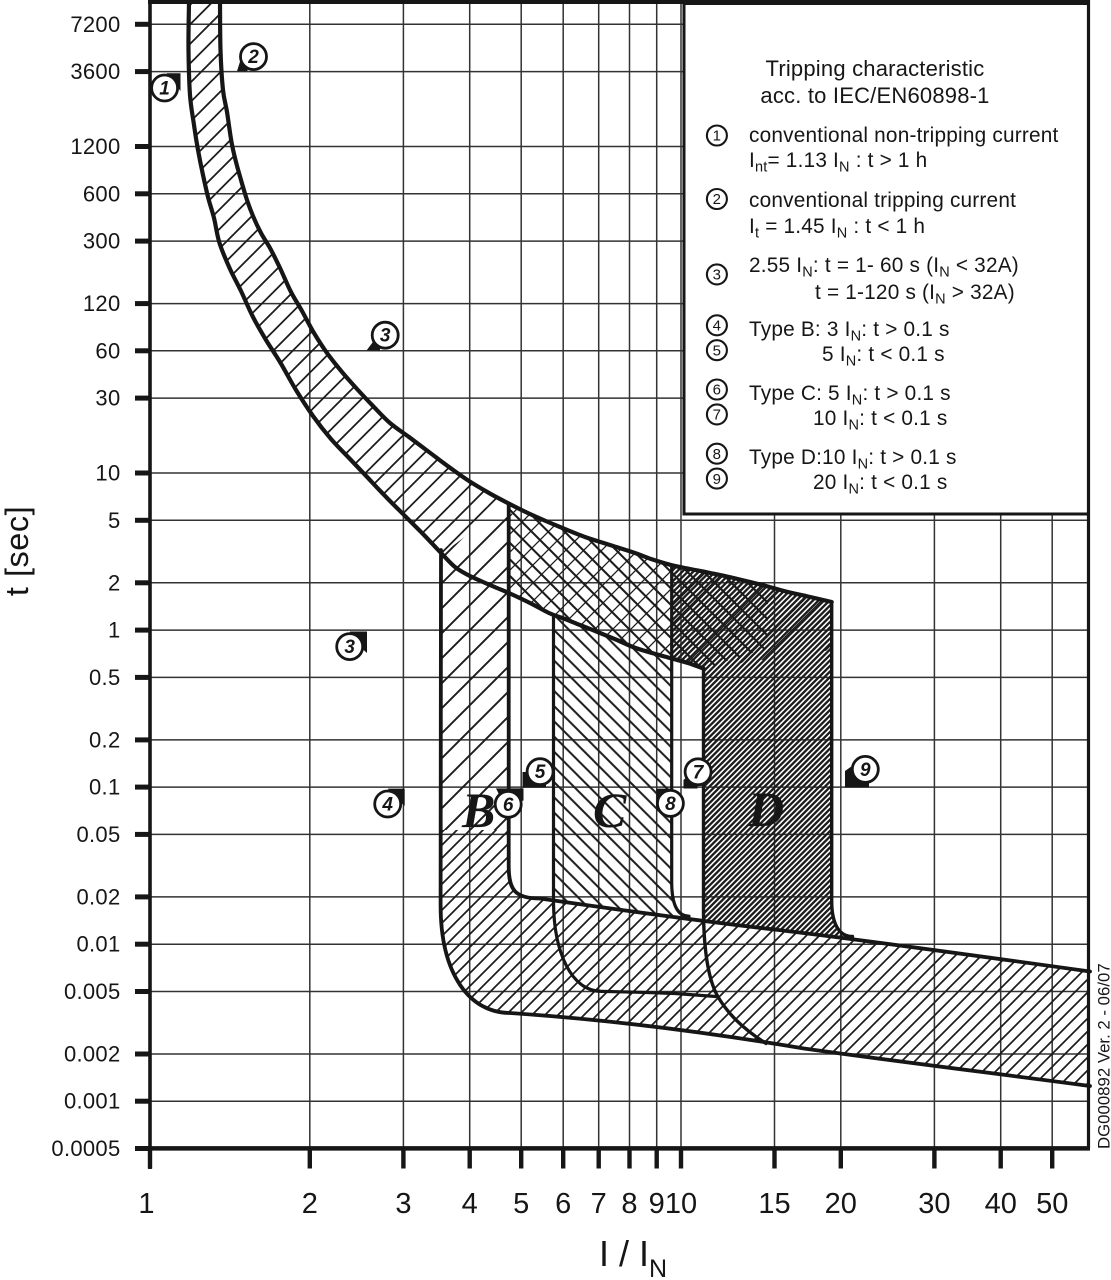 Image resolution: width=1111 pixels, height=1280 pixels. I want to click on svg-text: C, so click(610, 810).